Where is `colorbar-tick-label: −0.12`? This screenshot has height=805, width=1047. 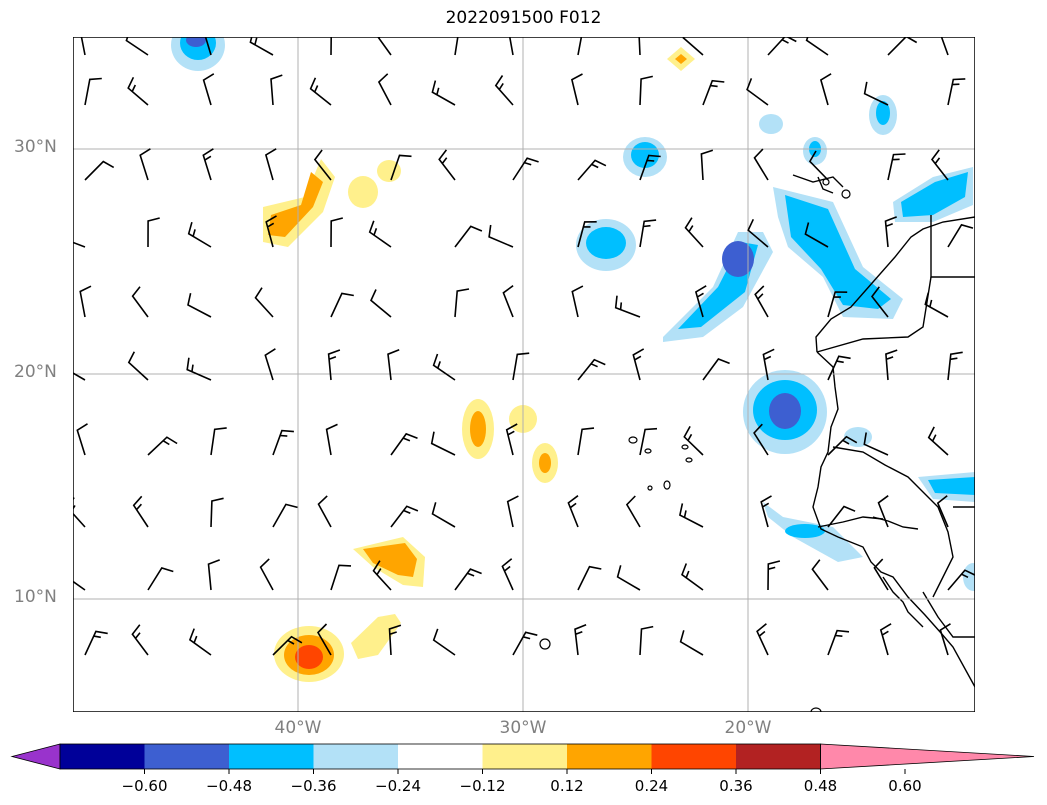
colorbar-tick-label: −0.12 is located at coordinates (483, 786).